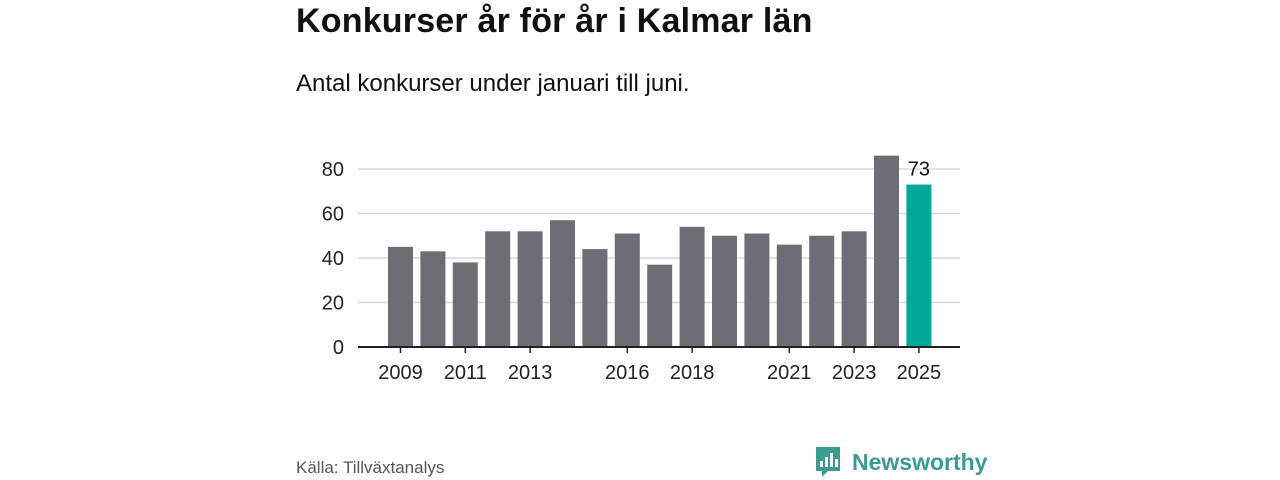 The height and width of the screenshot is (480, 1280). I want to click on y-tick-label: 0, so click(338, 348).